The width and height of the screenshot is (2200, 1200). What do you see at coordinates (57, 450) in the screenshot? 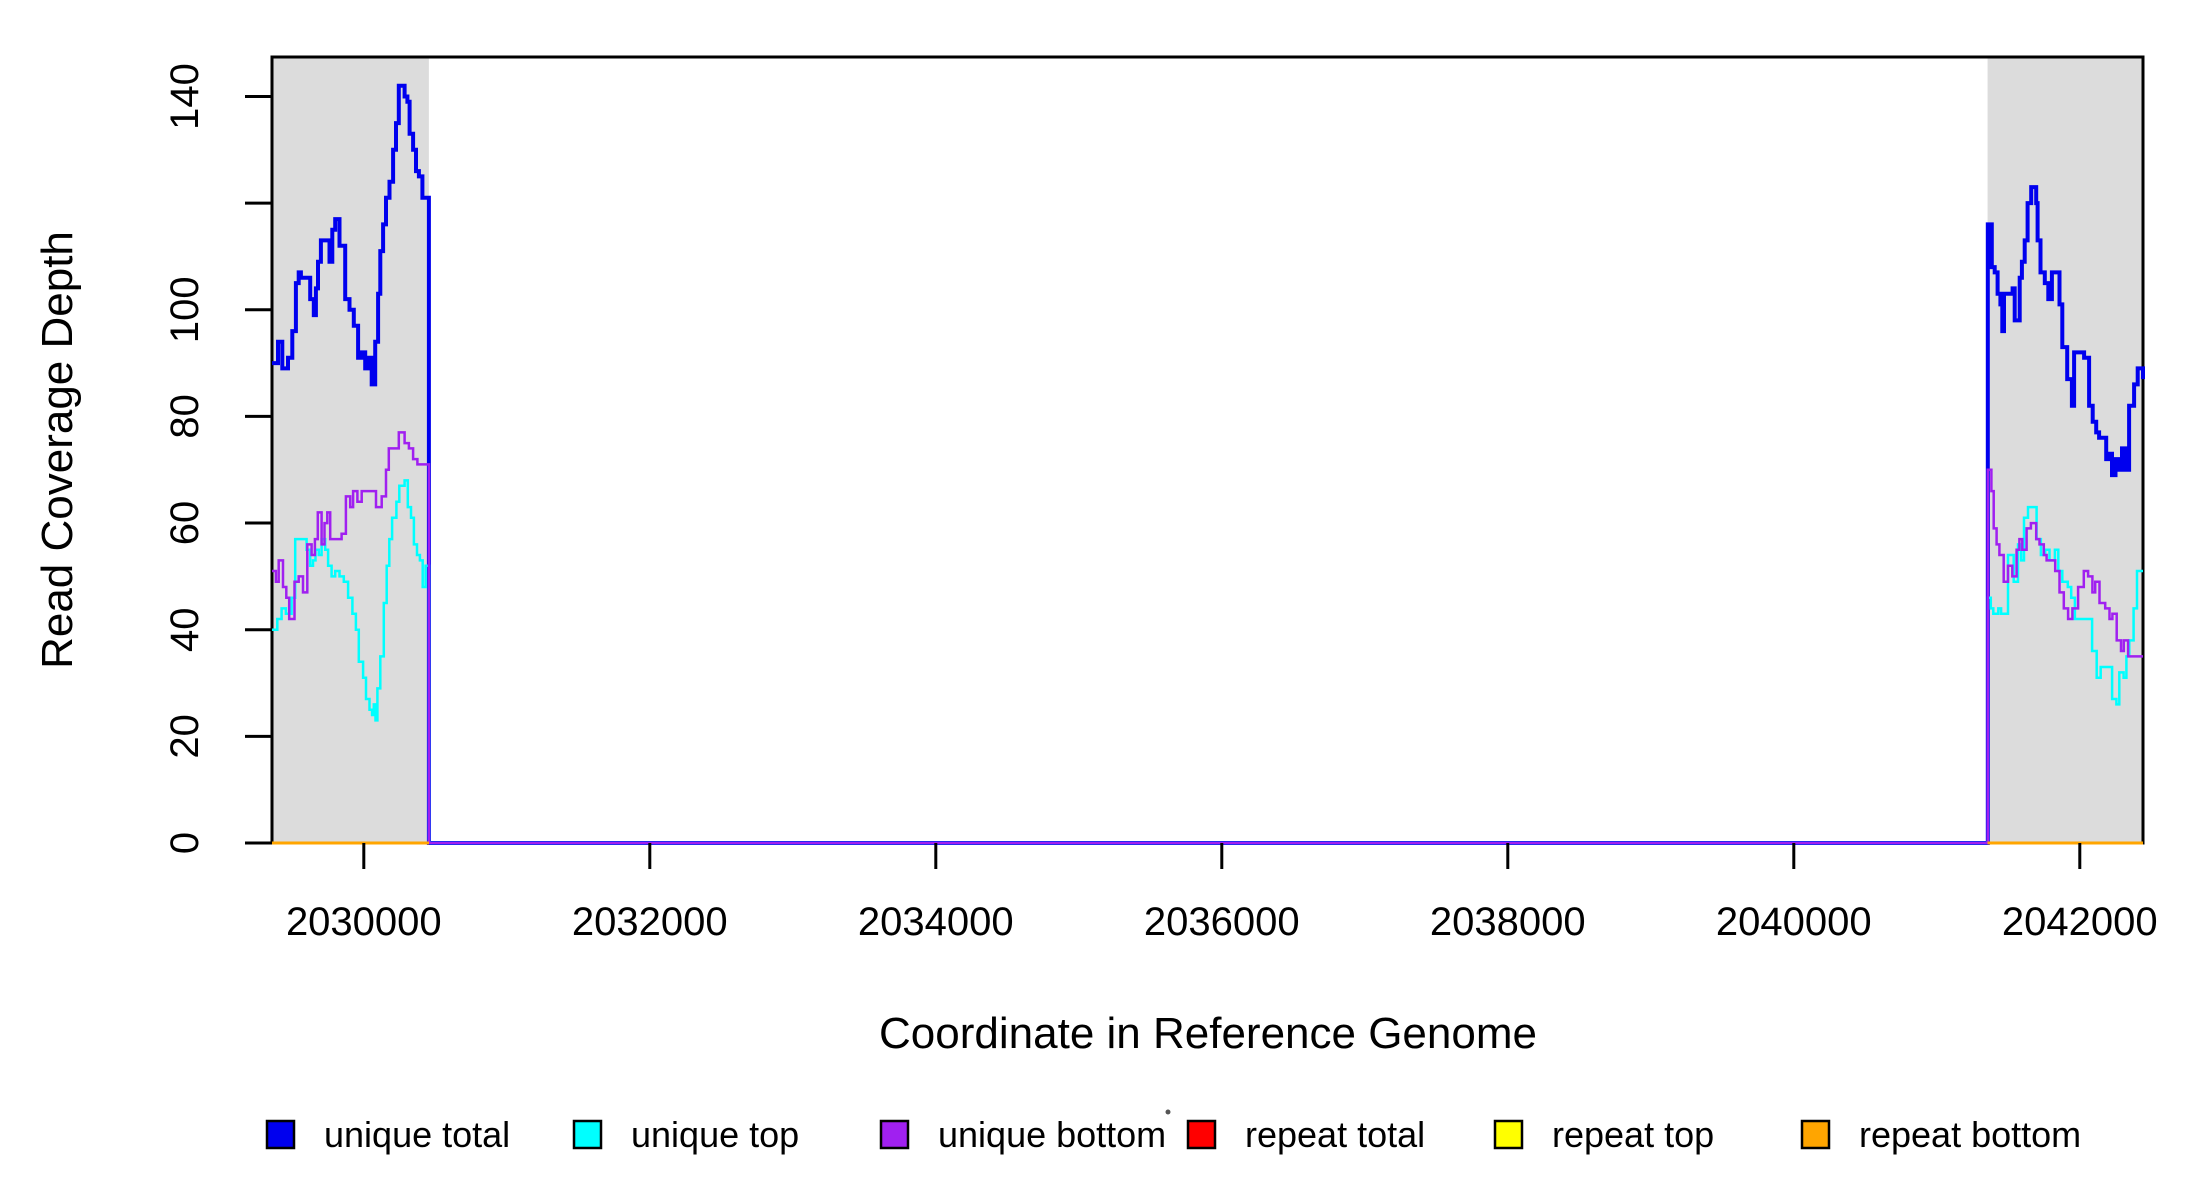
I see `y-axis-title: Read Coverage Depth` at bounding box center [57, 450].